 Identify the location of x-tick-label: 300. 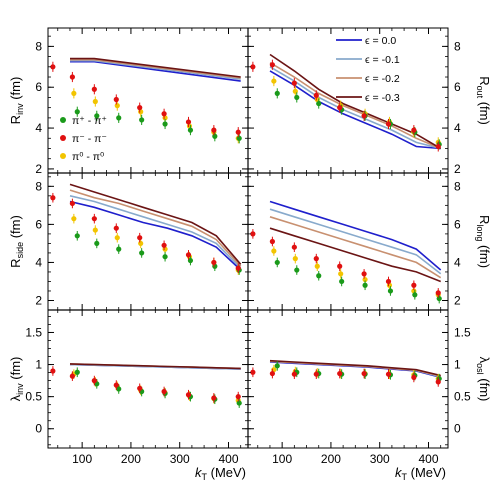
(380, 459).